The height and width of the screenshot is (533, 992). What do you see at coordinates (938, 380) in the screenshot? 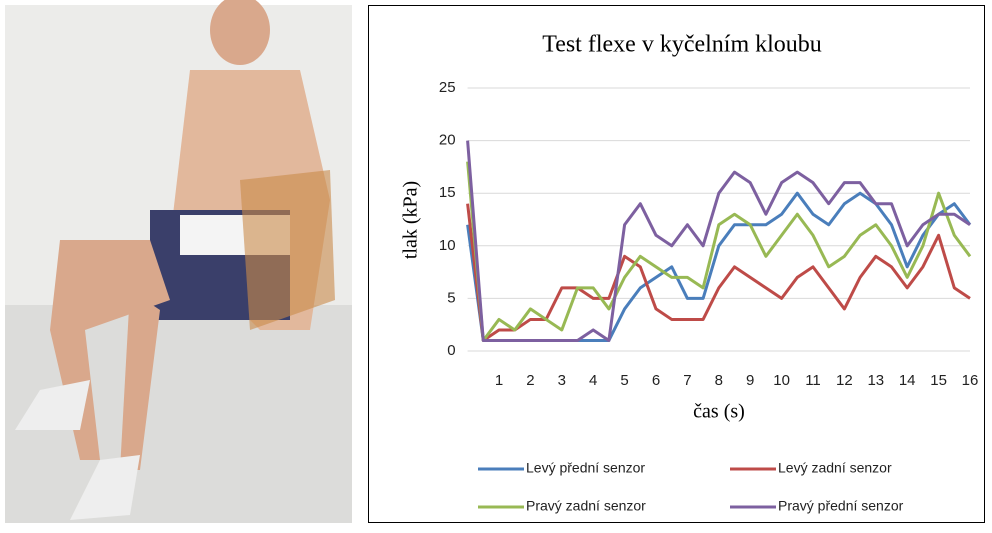
I see `x-tick-label: 15` at bounding box center [938, 380].